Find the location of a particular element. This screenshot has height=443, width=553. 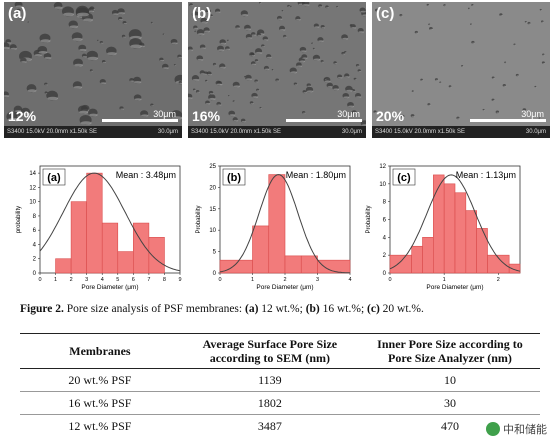

mean-label: Mean : 3.48μm is located at coordinates (146, 175).